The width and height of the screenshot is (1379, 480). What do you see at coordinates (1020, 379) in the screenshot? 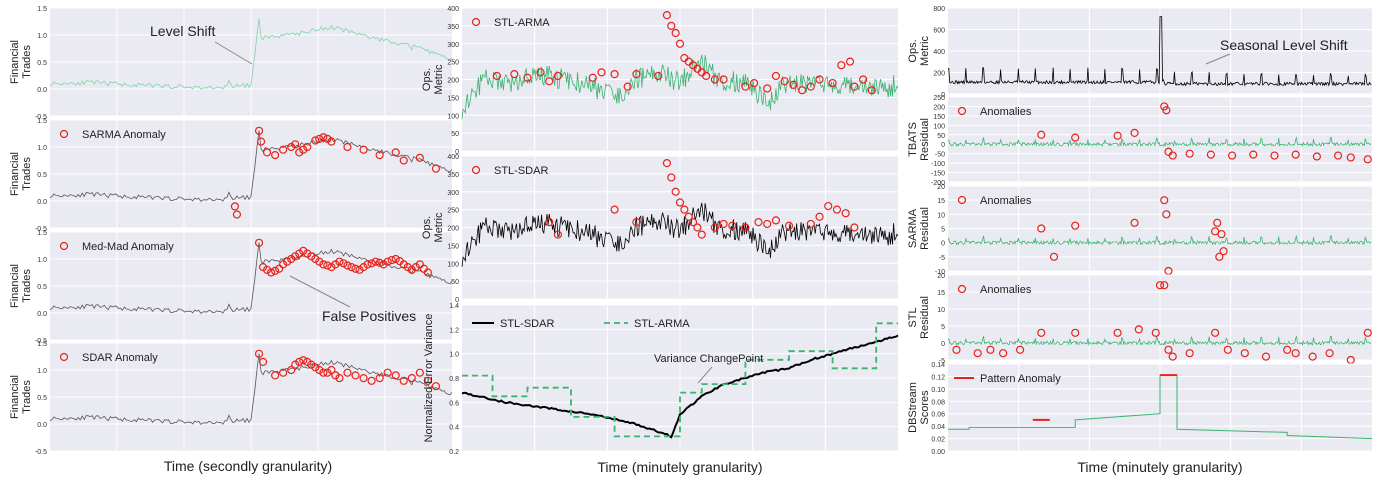
I see `legend-label: Pattern Anomaly` at bounding box center [1020, 379].